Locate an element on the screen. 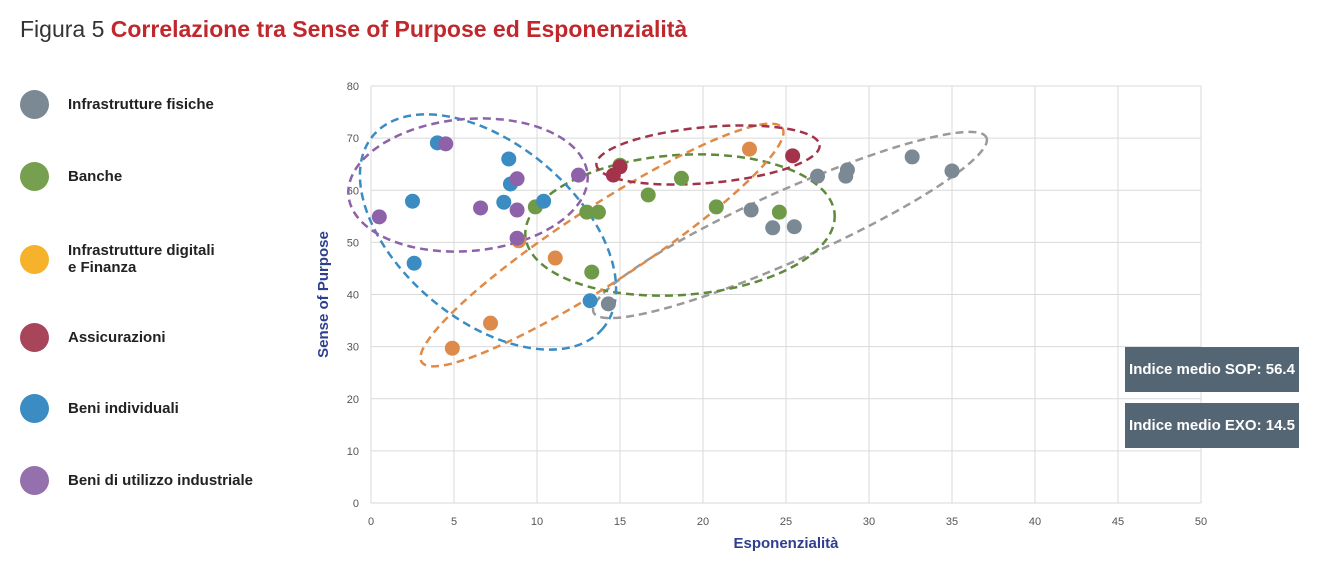  exo-average-box: Indice medio EXO: 14.5 is located at coordinates (1212, 425).